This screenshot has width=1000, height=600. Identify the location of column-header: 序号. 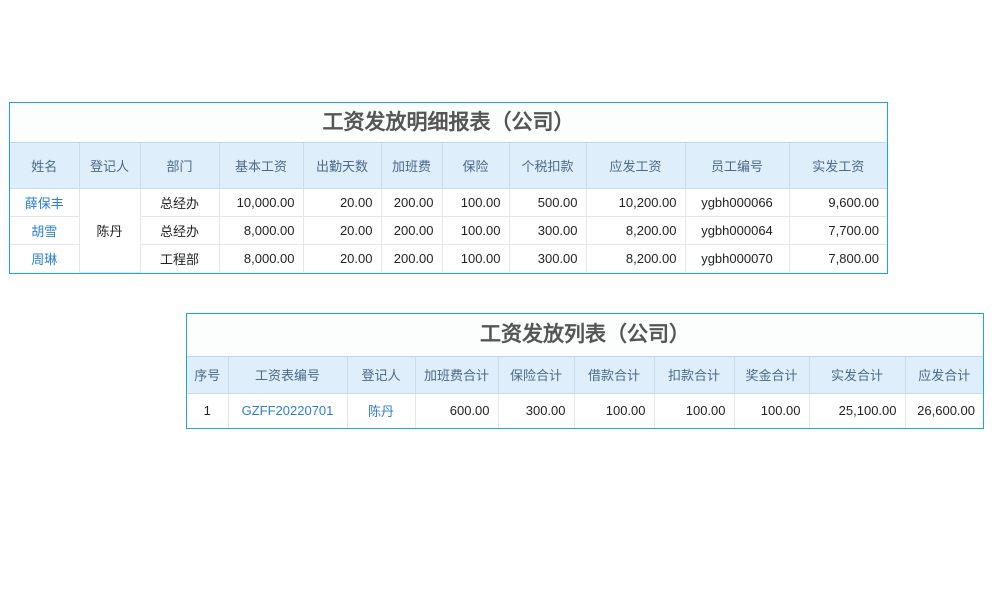
(208, 375).